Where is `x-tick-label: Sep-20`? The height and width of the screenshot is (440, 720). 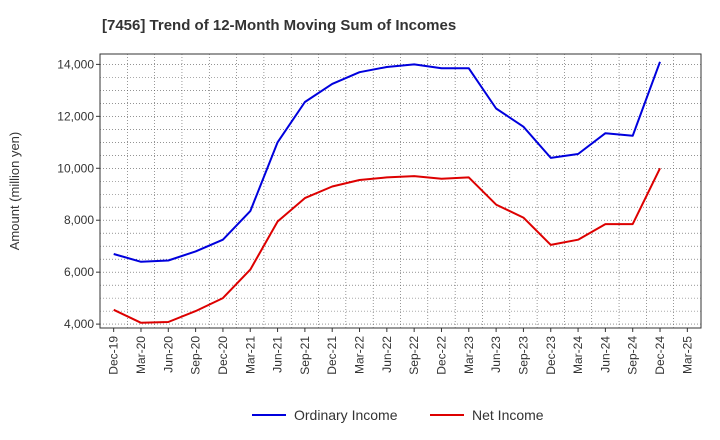 x-tick-label: Sep-20 is located at coordinates (196, 355).